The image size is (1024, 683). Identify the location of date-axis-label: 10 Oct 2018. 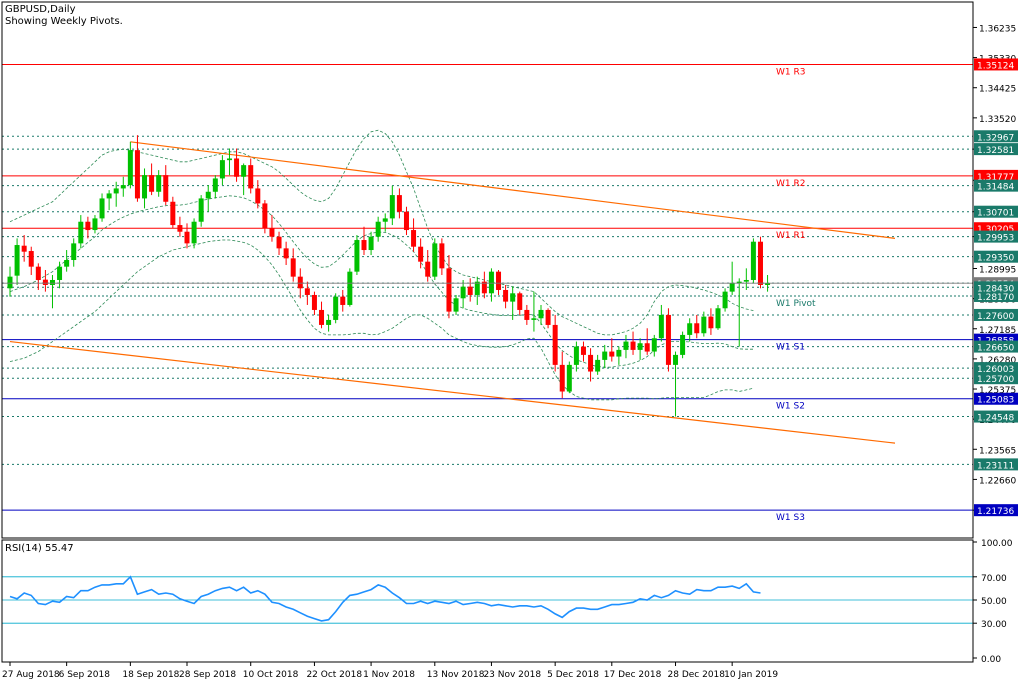
(271, 675).